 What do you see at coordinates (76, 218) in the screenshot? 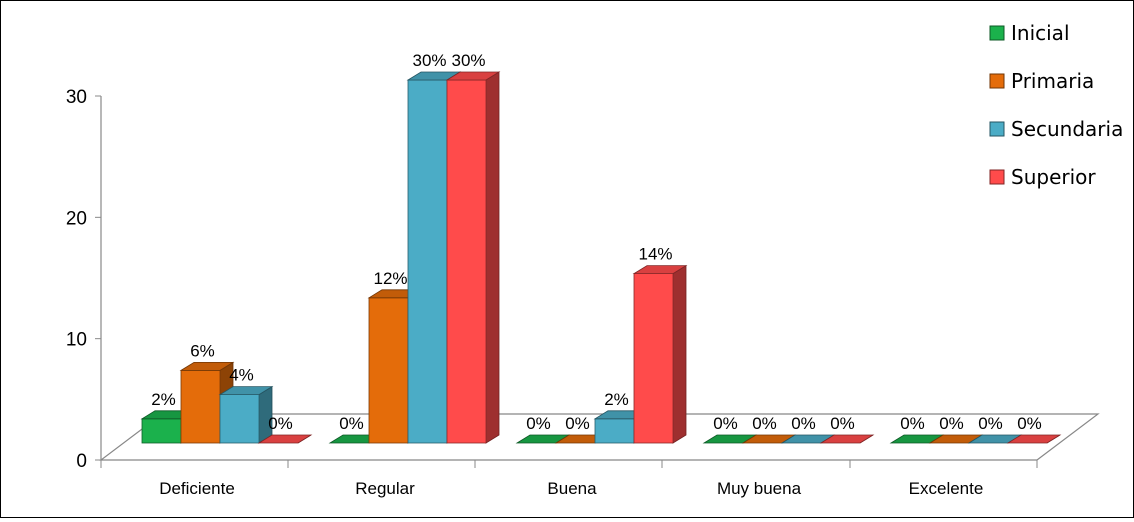
I see `y-tick-label: 20` at bounding box center [76, 218].